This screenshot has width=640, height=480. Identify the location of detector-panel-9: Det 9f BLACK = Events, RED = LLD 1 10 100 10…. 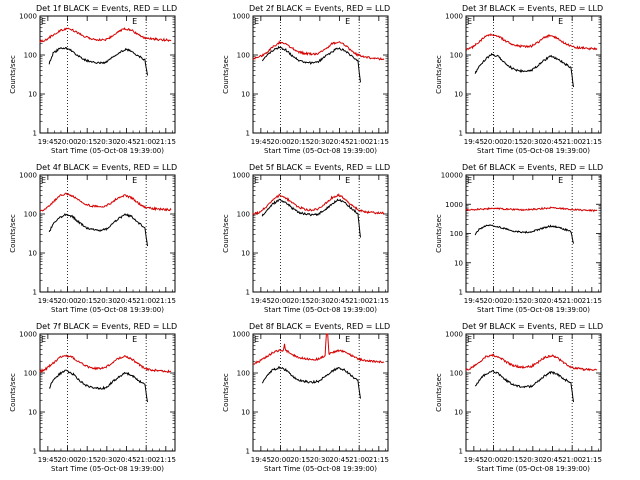
(519, 397).